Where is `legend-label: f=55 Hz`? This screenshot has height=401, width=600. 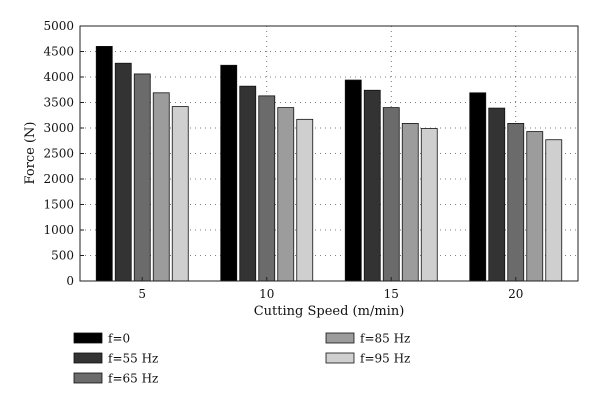
legend-label: f=55 Hz is located at coordinates (133, 359).